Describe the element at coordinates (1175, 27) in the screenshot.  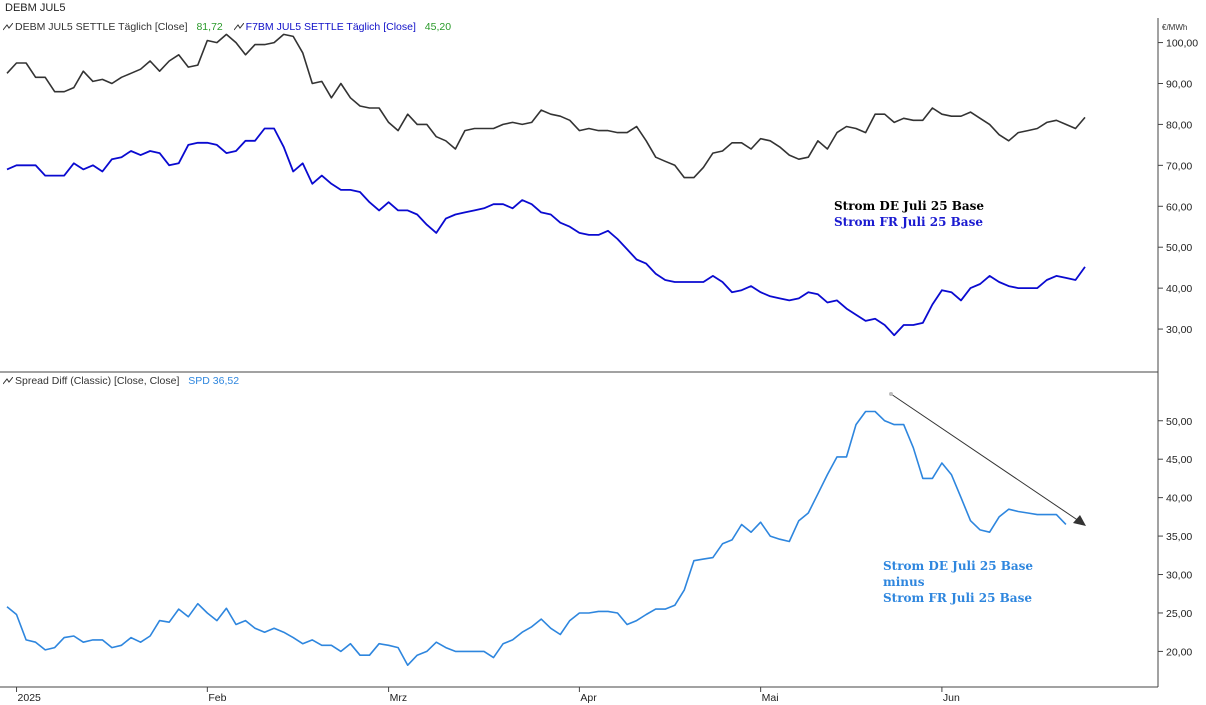
I see `unit-label: €/MWh` at that location.